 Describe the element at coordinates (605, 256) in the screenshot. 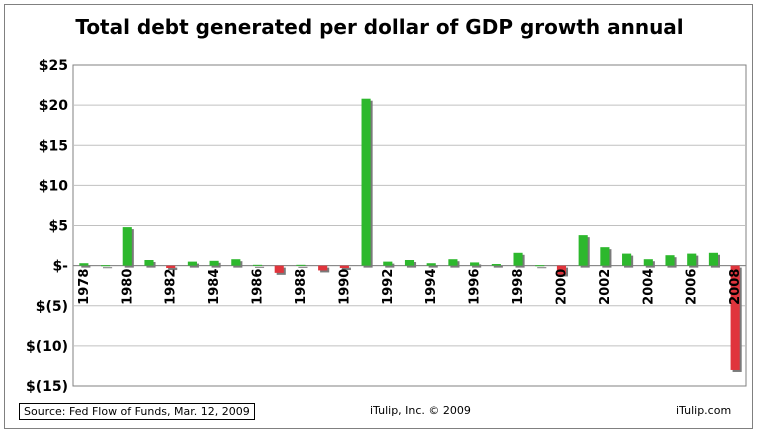

I see `bar-2002` at that location.